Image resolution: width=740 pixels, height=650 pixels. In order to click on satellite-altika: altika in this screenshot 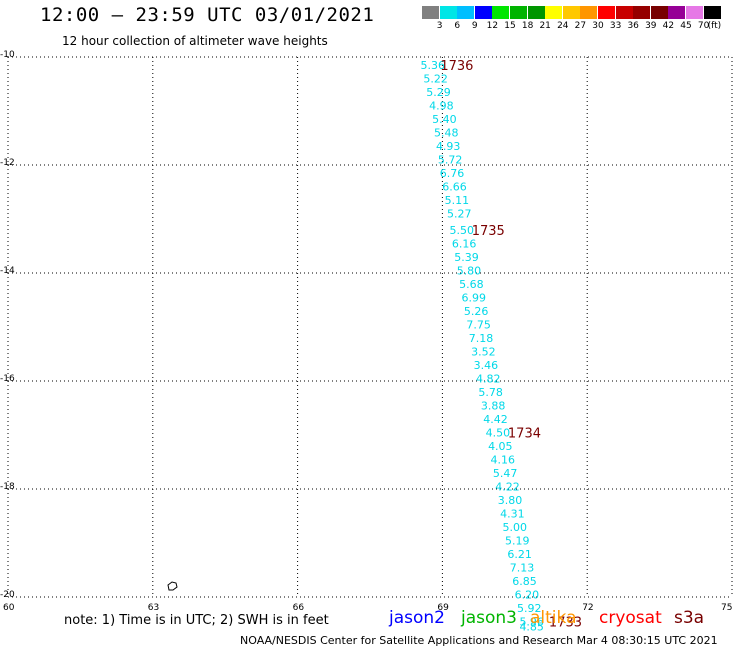, I will do `click(553, 618)`.